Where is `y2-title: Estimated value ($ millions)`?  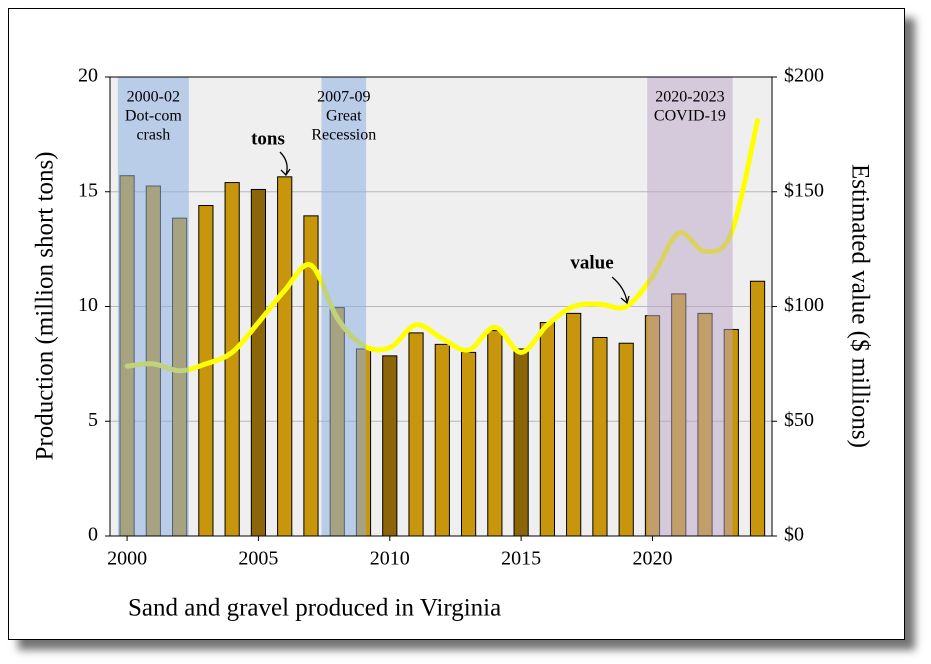 y2-title: Estimated value ($ millions) is located at coordinates (859, 306).